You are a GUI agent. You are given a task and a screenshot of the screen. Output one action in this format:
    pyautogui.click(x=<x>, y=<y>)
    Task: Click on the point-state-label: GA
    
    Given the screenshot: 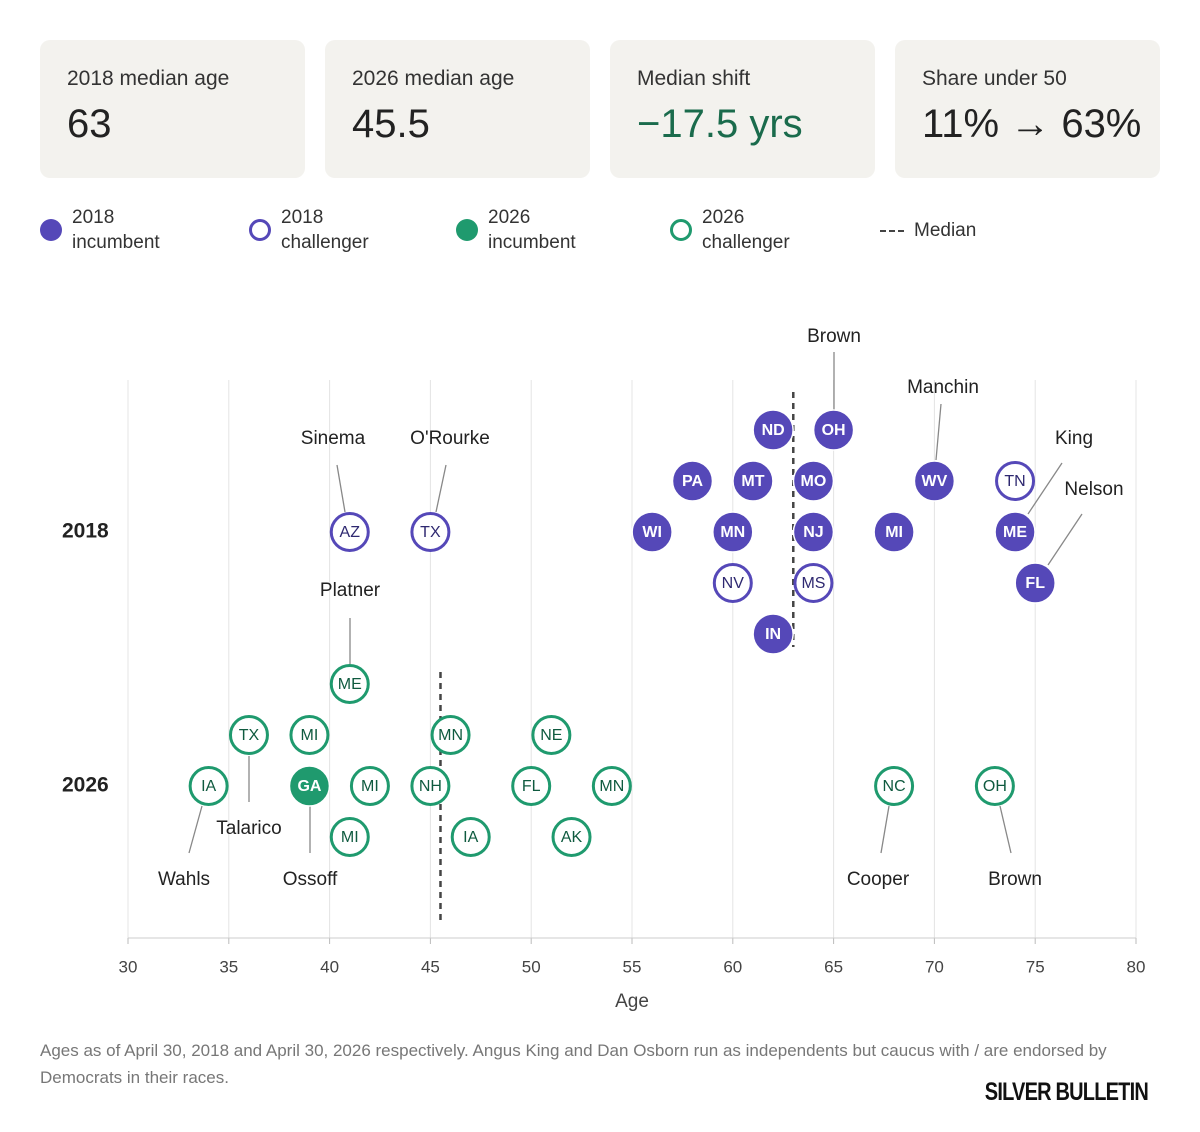 What is the action you would take?
    pyautogui.click(x=309, y=786)
    